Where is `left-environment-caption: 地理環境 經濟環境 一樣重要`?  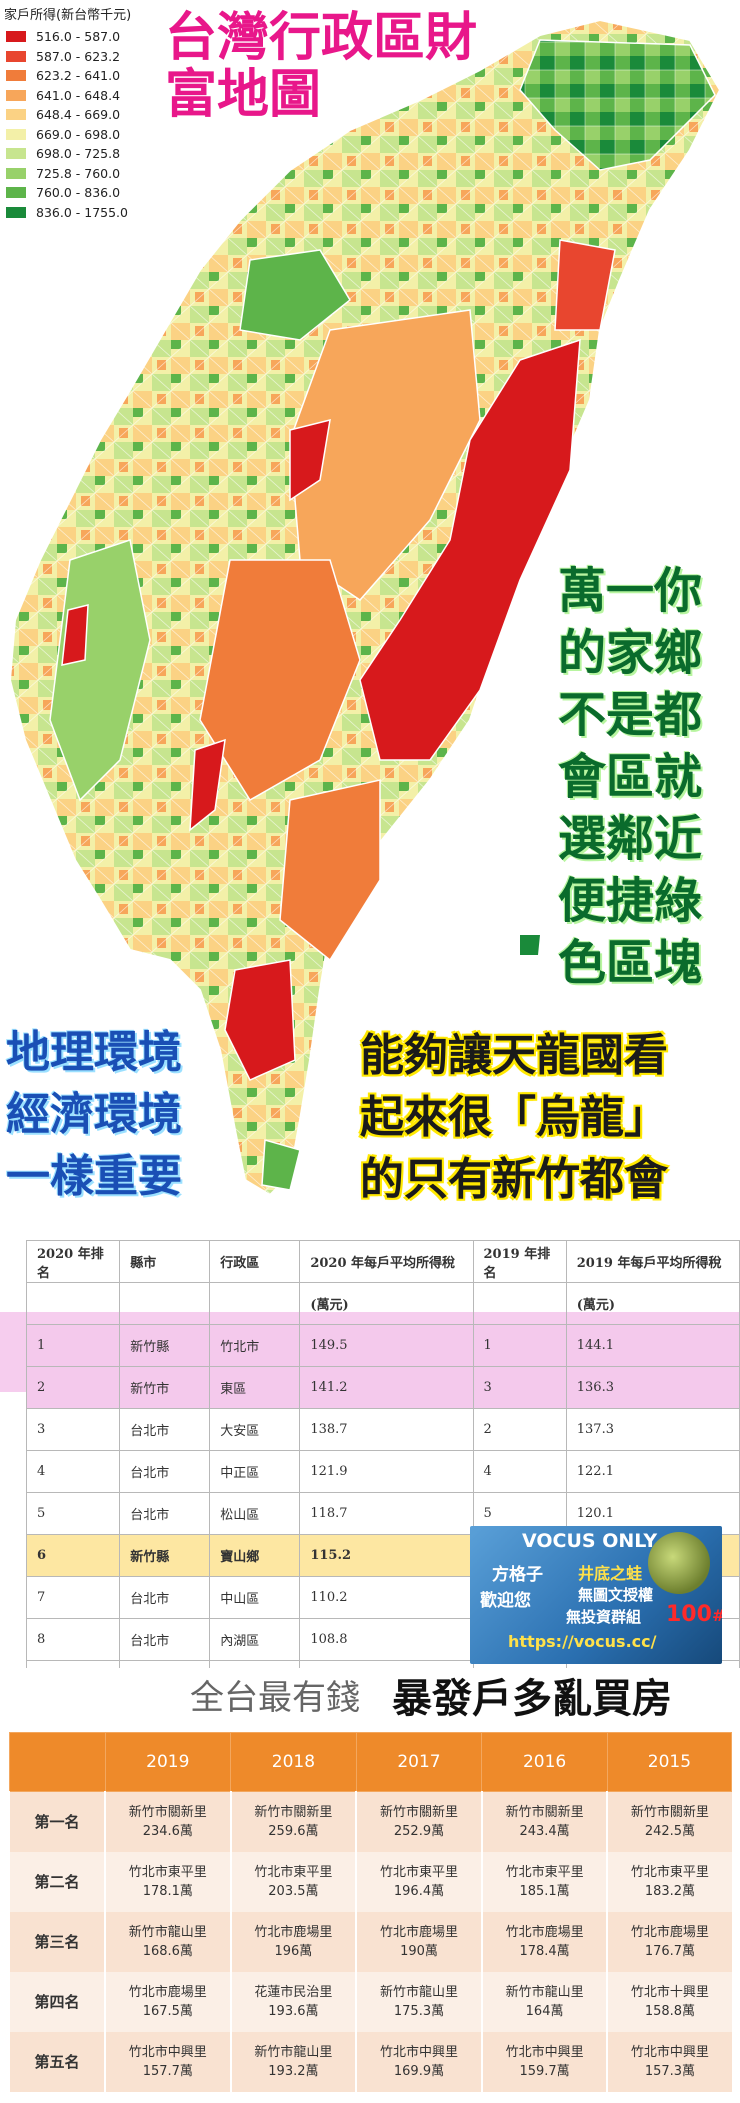
left-environment-caption: 地理環境 經濟環境 一樣重要 is located at coordinates (94, 1115).